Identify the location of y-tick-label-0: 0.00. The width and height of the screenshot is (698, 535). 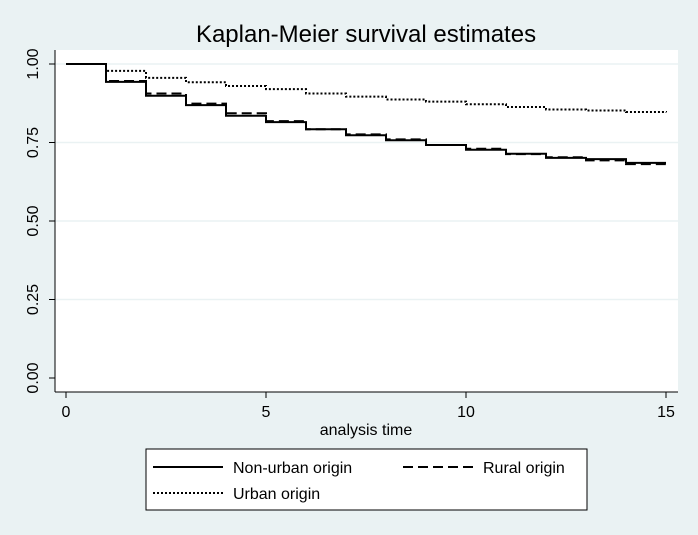
(33, 377).